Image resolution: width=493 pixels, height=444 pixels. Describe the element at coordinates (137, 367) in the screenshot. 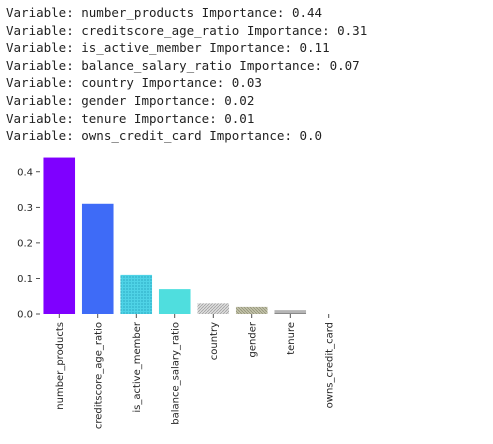

I see `x-tick-label: is_active_member` at that location.